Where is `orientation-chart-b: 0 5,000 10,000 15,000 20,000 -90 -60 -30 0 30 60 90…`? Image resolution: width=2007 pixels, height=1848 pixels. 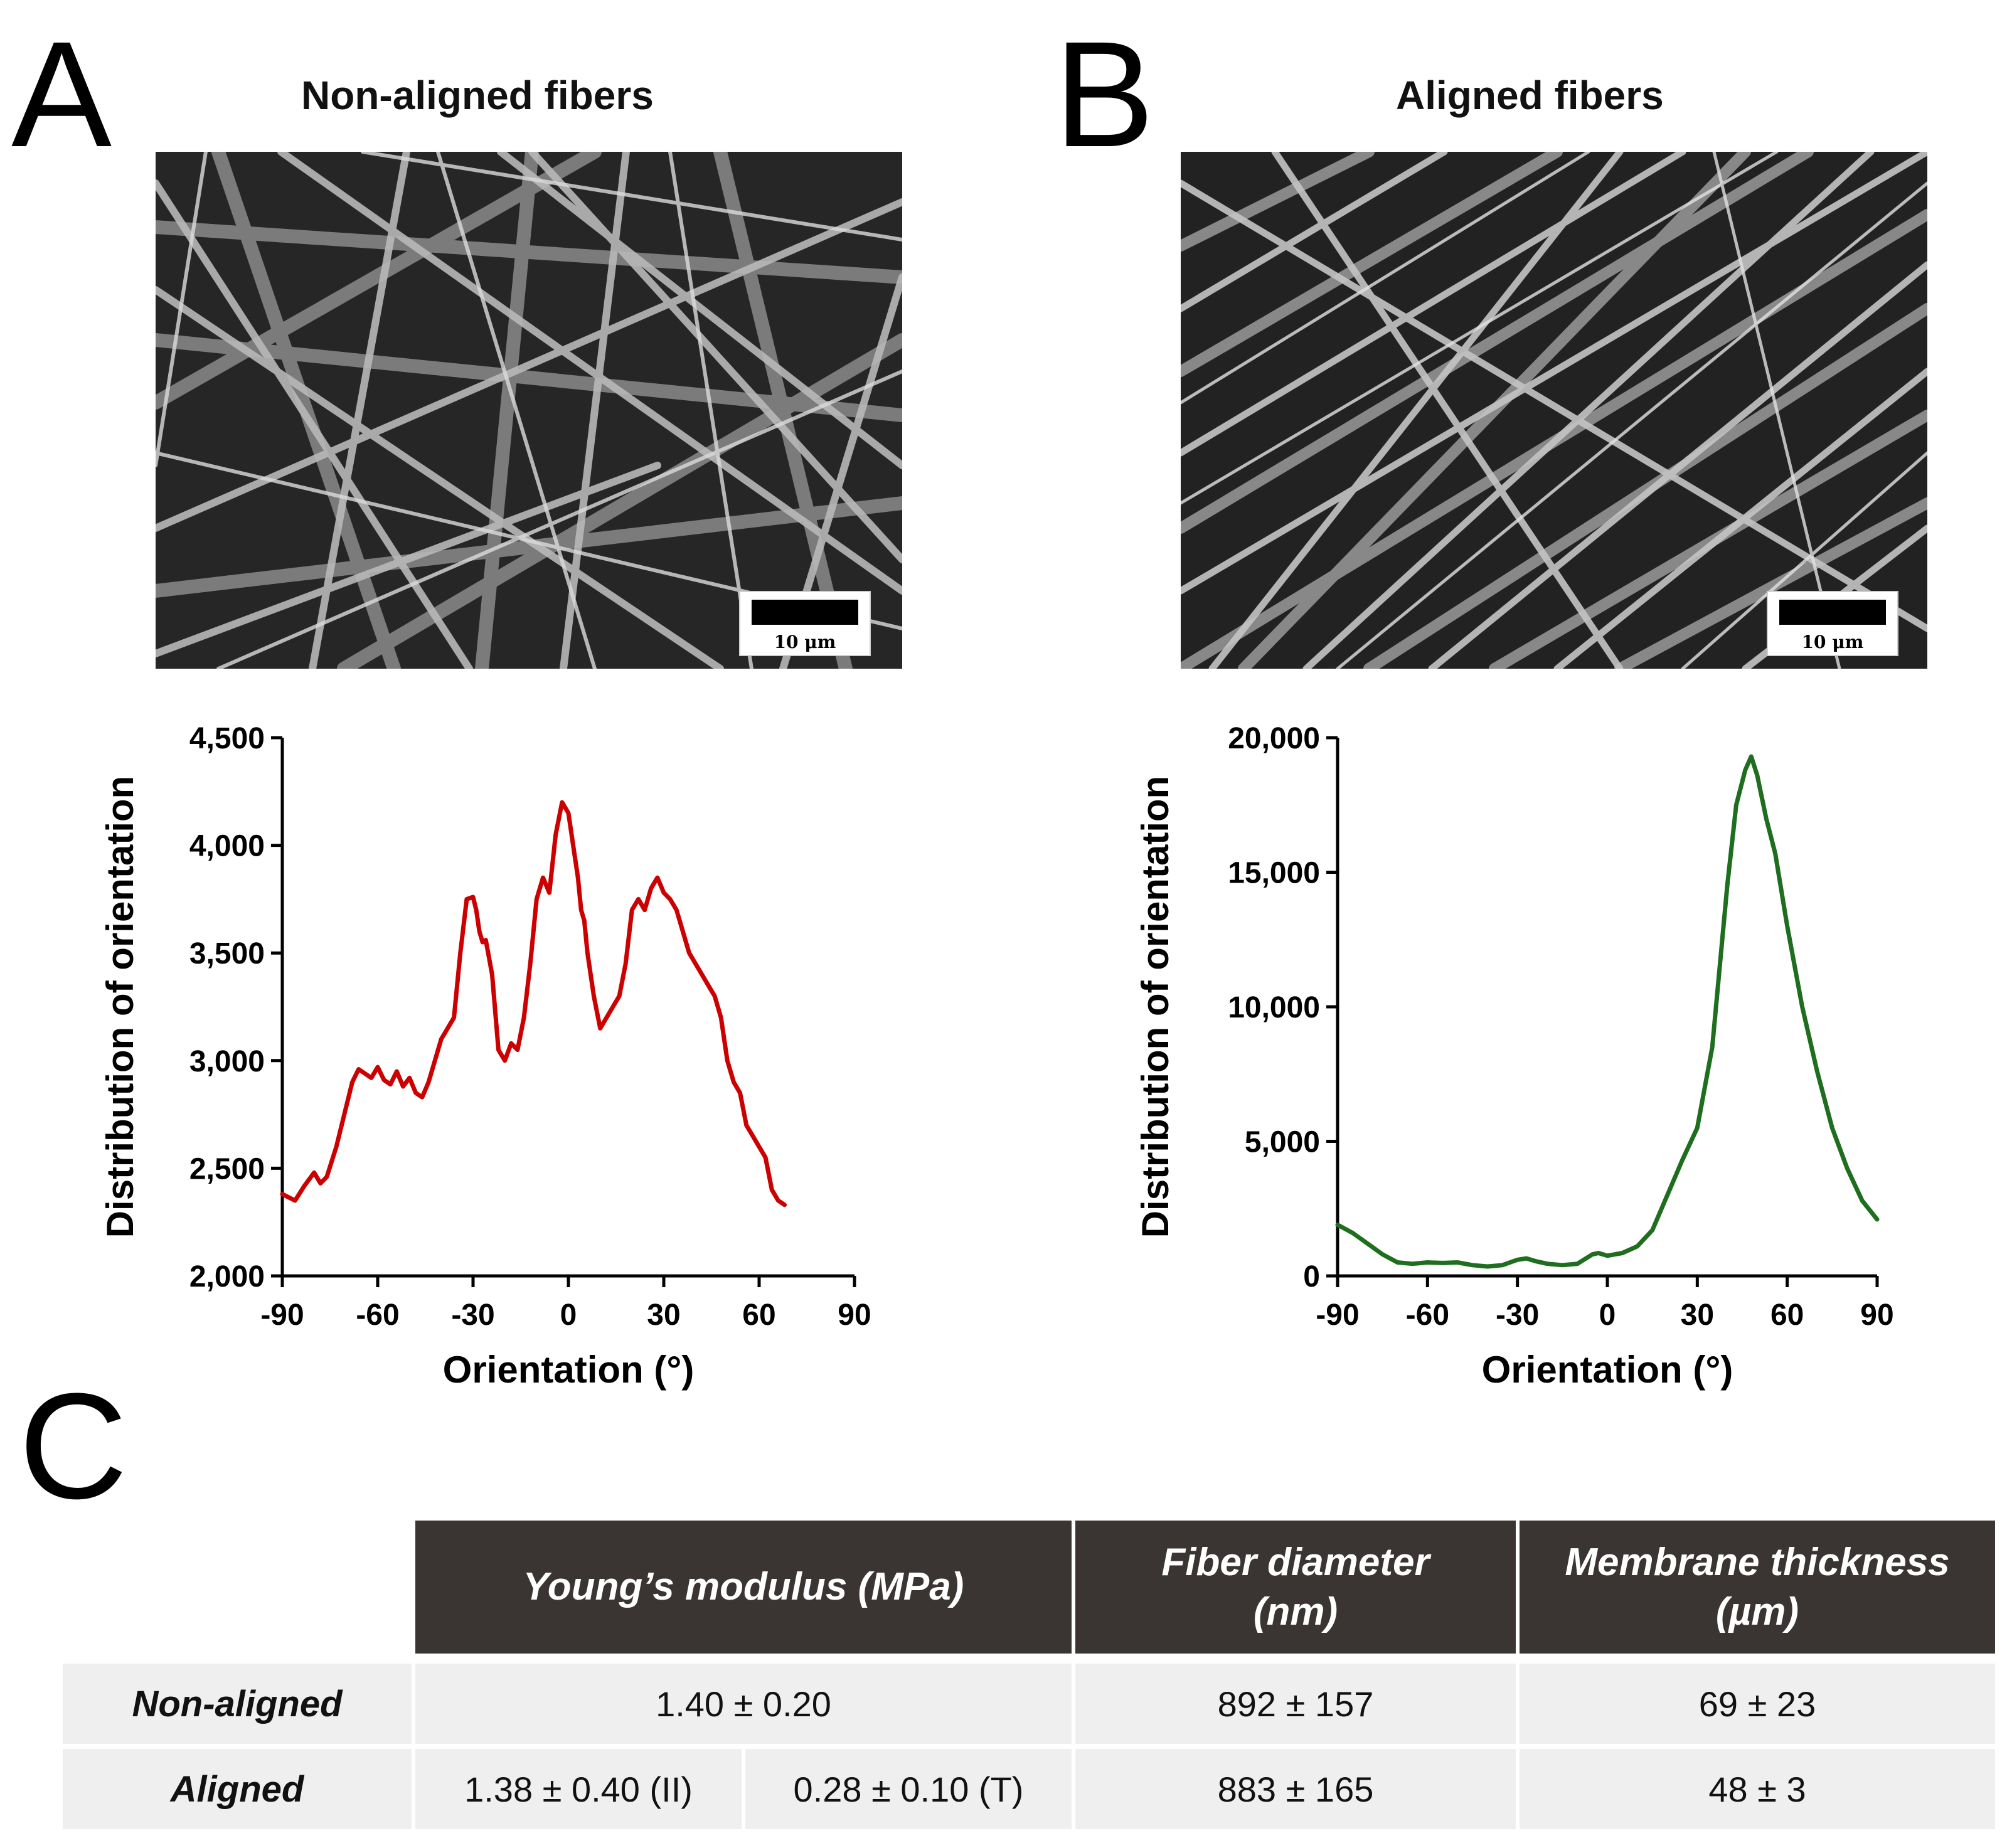
orientation-chart-b: 0 5,000 10,000 15,000 20,000 -90 -60 -30 0 30 60 90… is located at coordinates (1514, 1056).